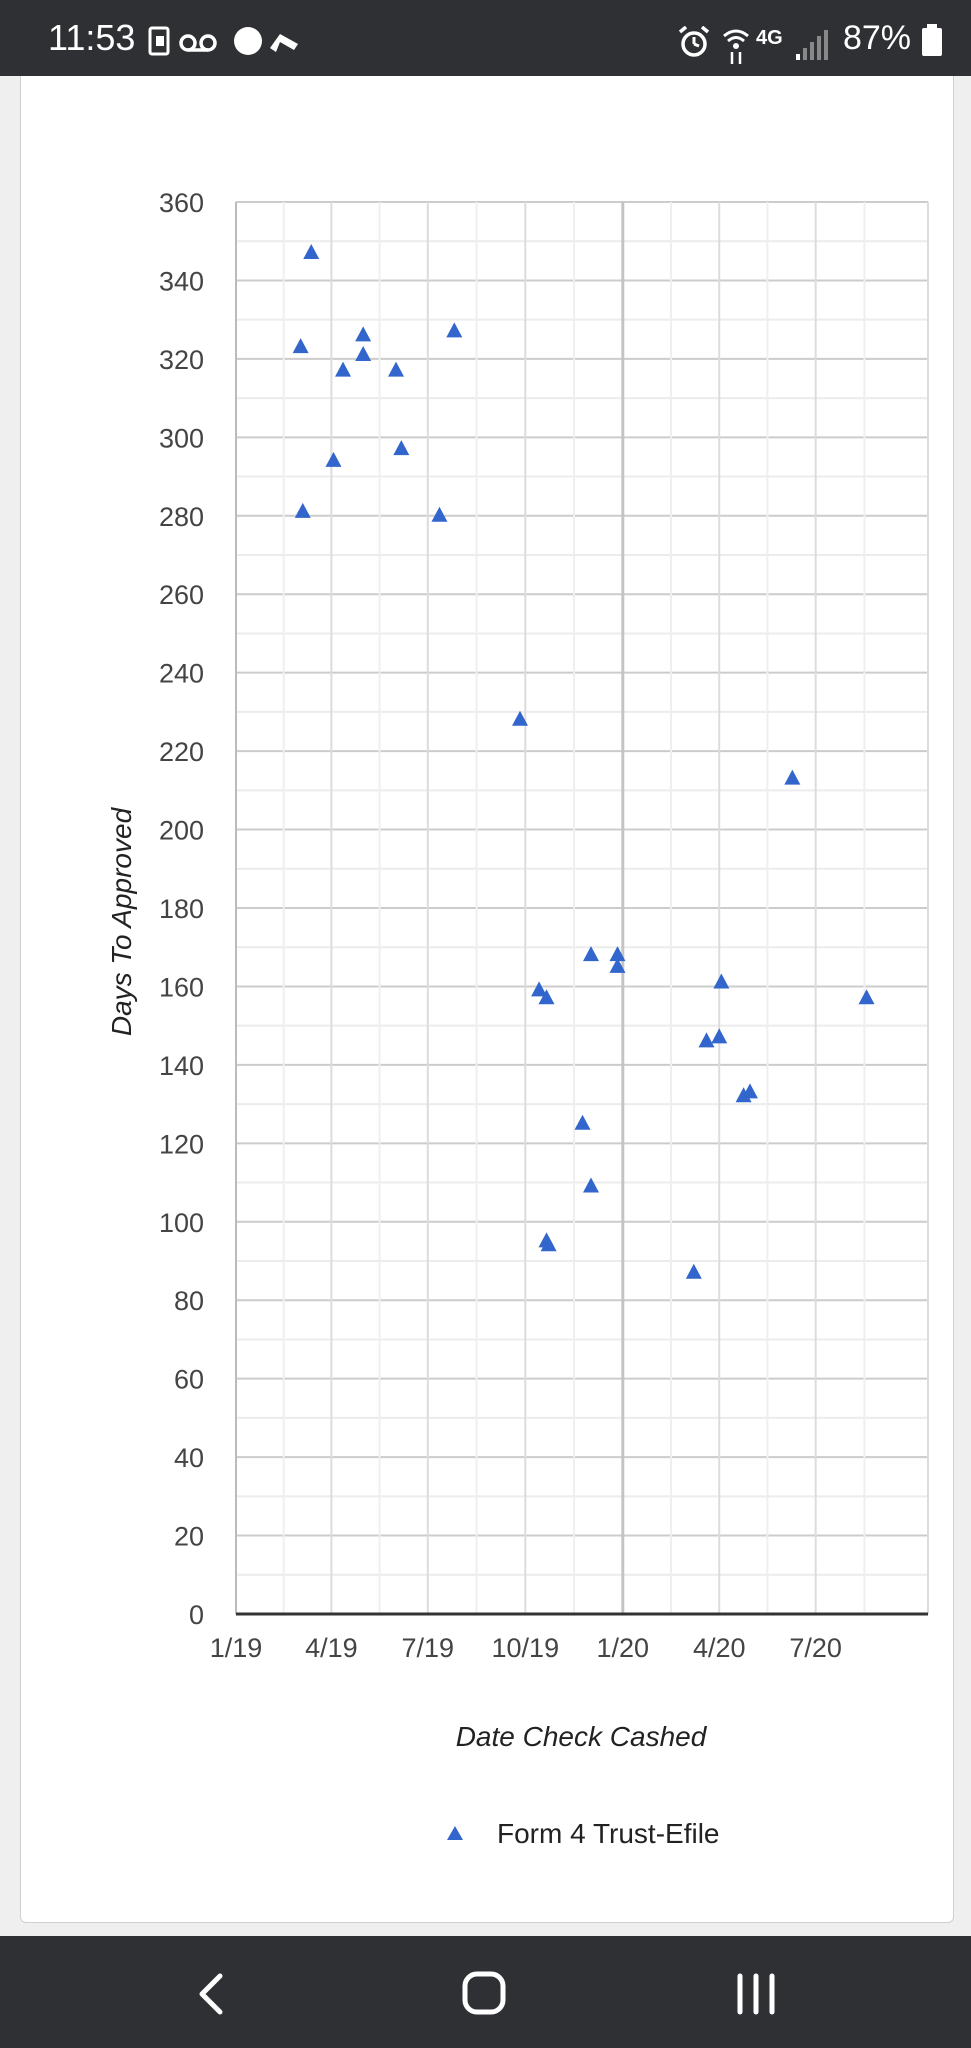 This screenshot has width=971, height=2048. I want to click on x-tick-label: 10/19, so click(526, 1648).